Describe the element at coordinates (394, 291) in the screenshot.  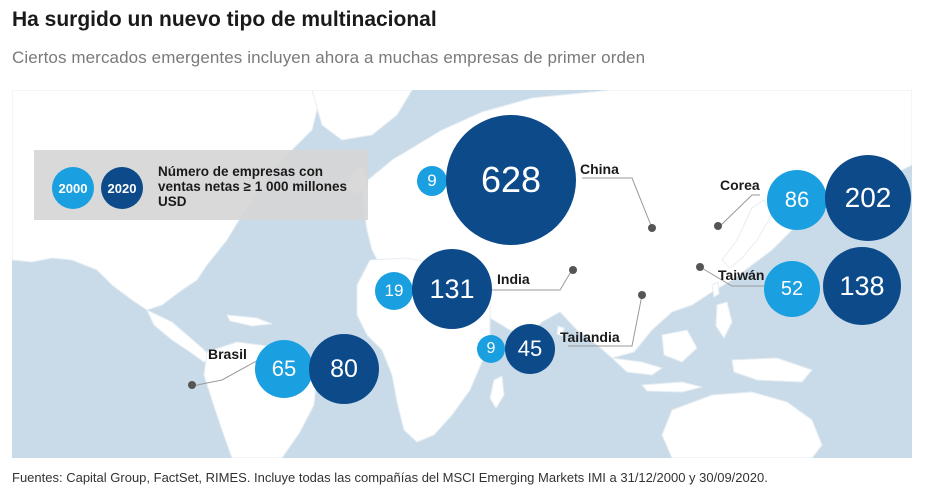
I see `bubble-india-2000: 19` at that location.